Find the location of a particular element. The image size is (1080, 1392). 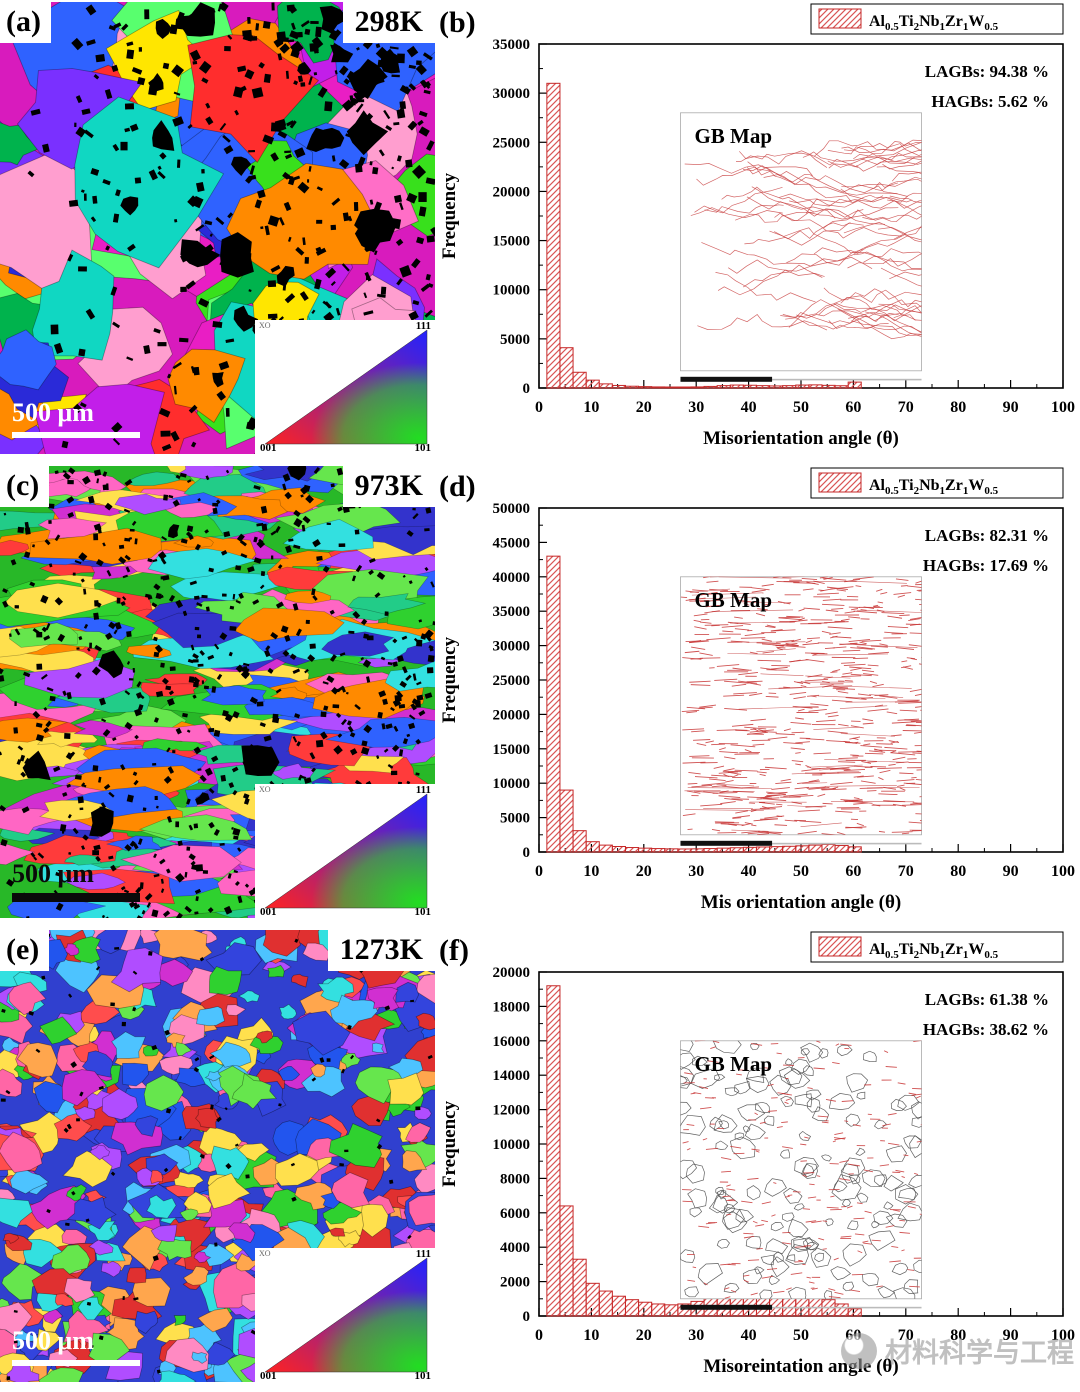

ebsd-map-panel-e: (e) 1273K 500 μm XO 111 001 101 is located at coordinates (217, 1156).